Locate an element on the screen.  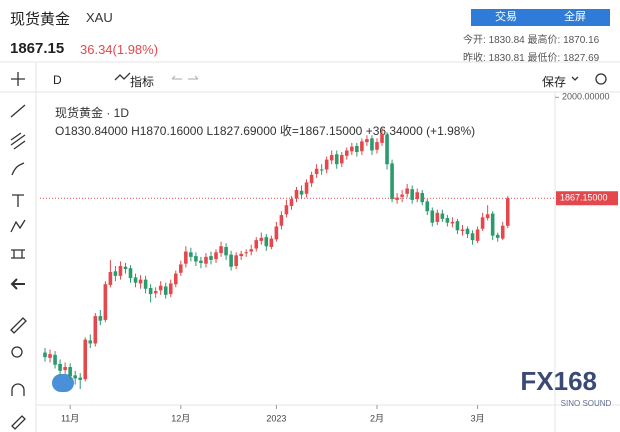
instrument-name: 现货黄金 is located at coordinates (40, 19).